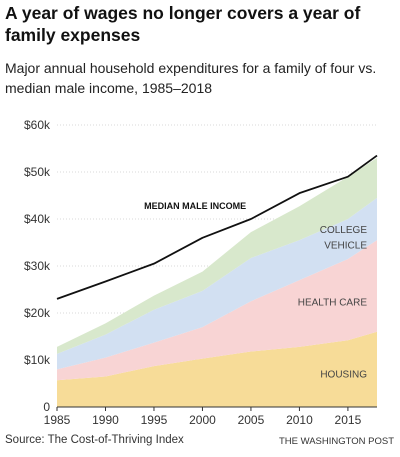  What do you see at coordinates (344, 230) in the screenshot?
I see `label-college: COLLEGE` at bounding box center [344, 230].